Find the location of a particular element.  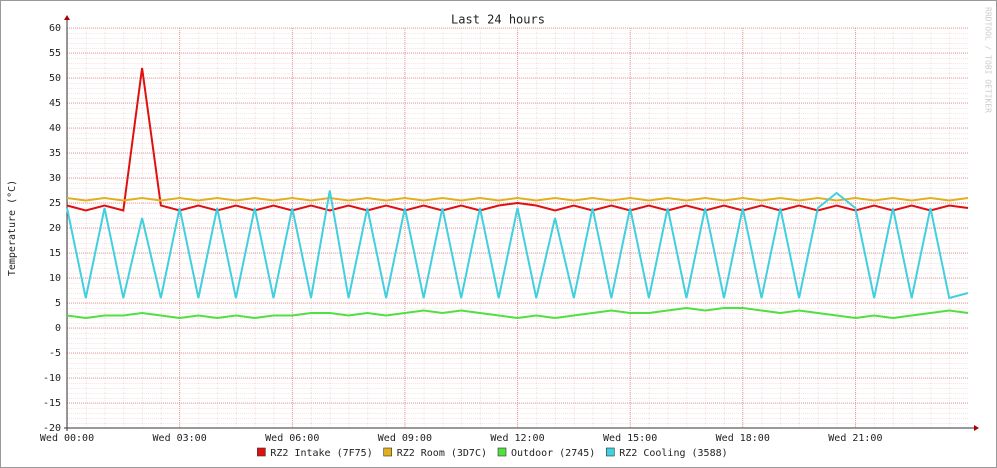

y-tick-label: 10 is located at coordinates (55, 278).